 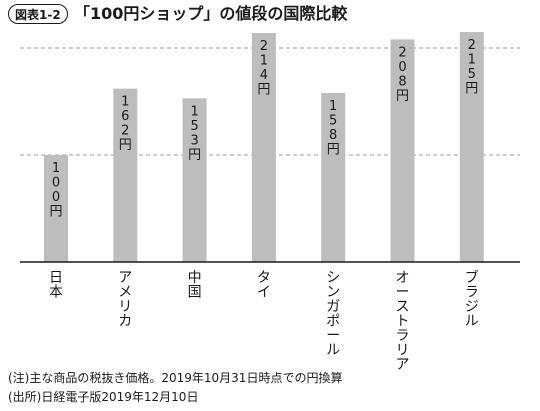 I want to click on category-label: オーストラリア, so click(x=403, y=321).